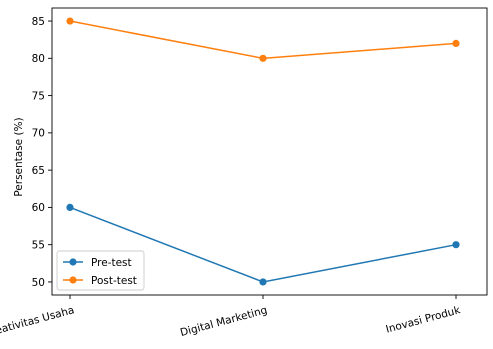 The width and height of the screenshot is (493, 349). I want to click on y-tick-label: 50, so click(38, 283).